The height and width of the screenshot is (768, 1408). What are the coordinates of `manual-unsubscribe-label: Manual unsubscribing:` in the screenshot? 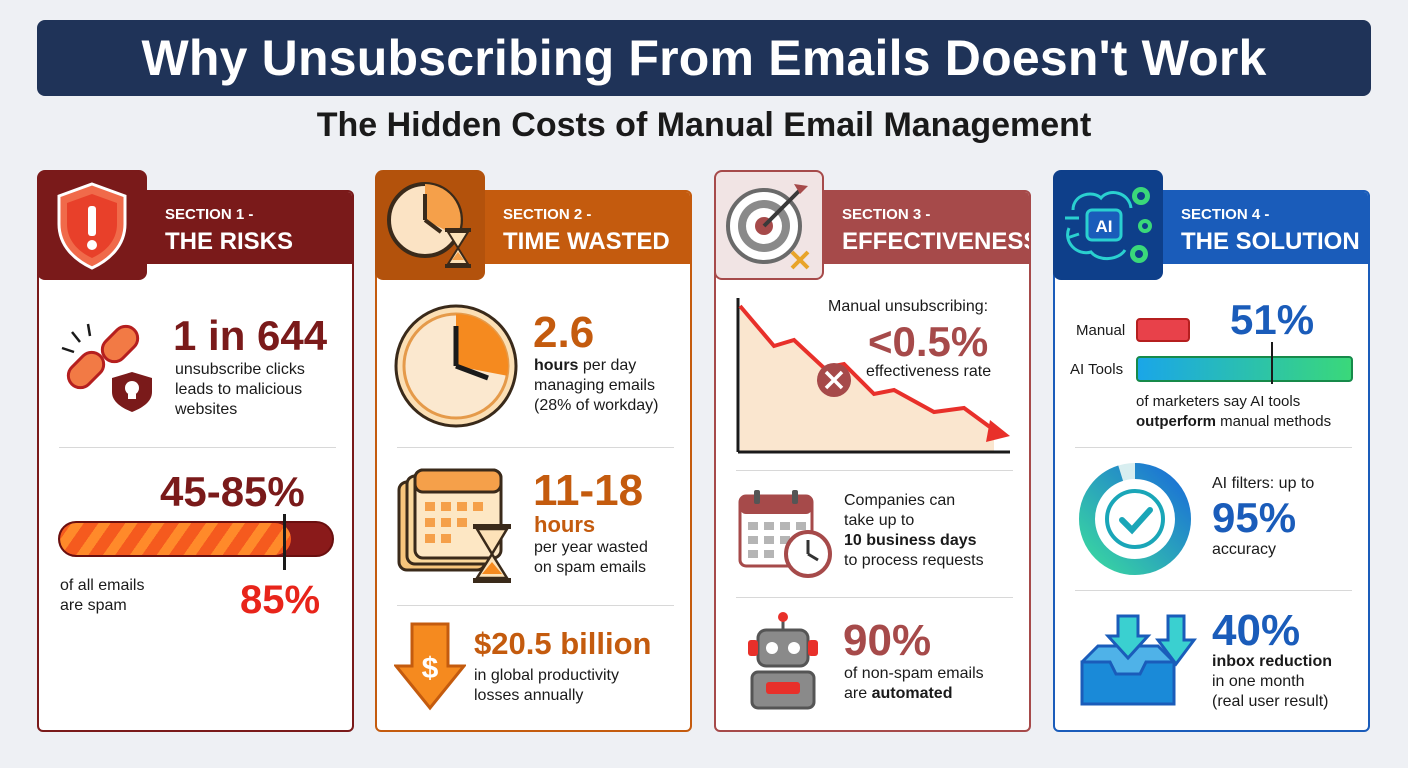 It's located at (908, 306).